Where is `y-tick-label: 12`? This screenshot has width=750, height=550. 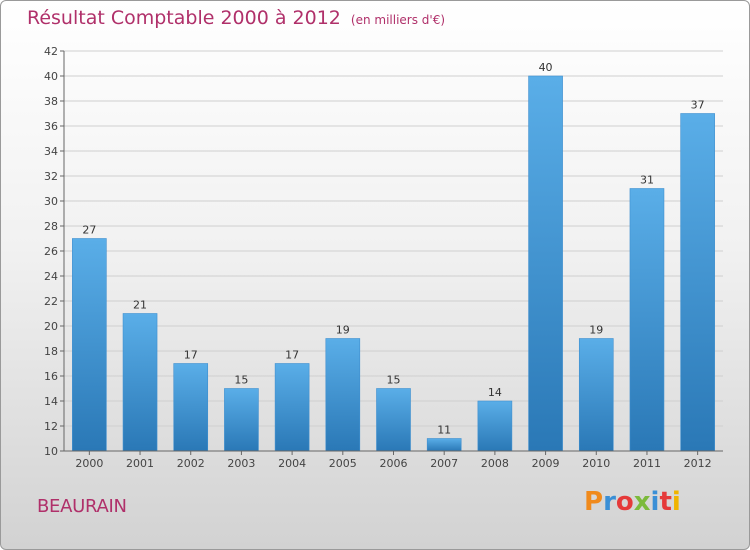
y-tick-label: 12 is located at coordinates (51, 426).